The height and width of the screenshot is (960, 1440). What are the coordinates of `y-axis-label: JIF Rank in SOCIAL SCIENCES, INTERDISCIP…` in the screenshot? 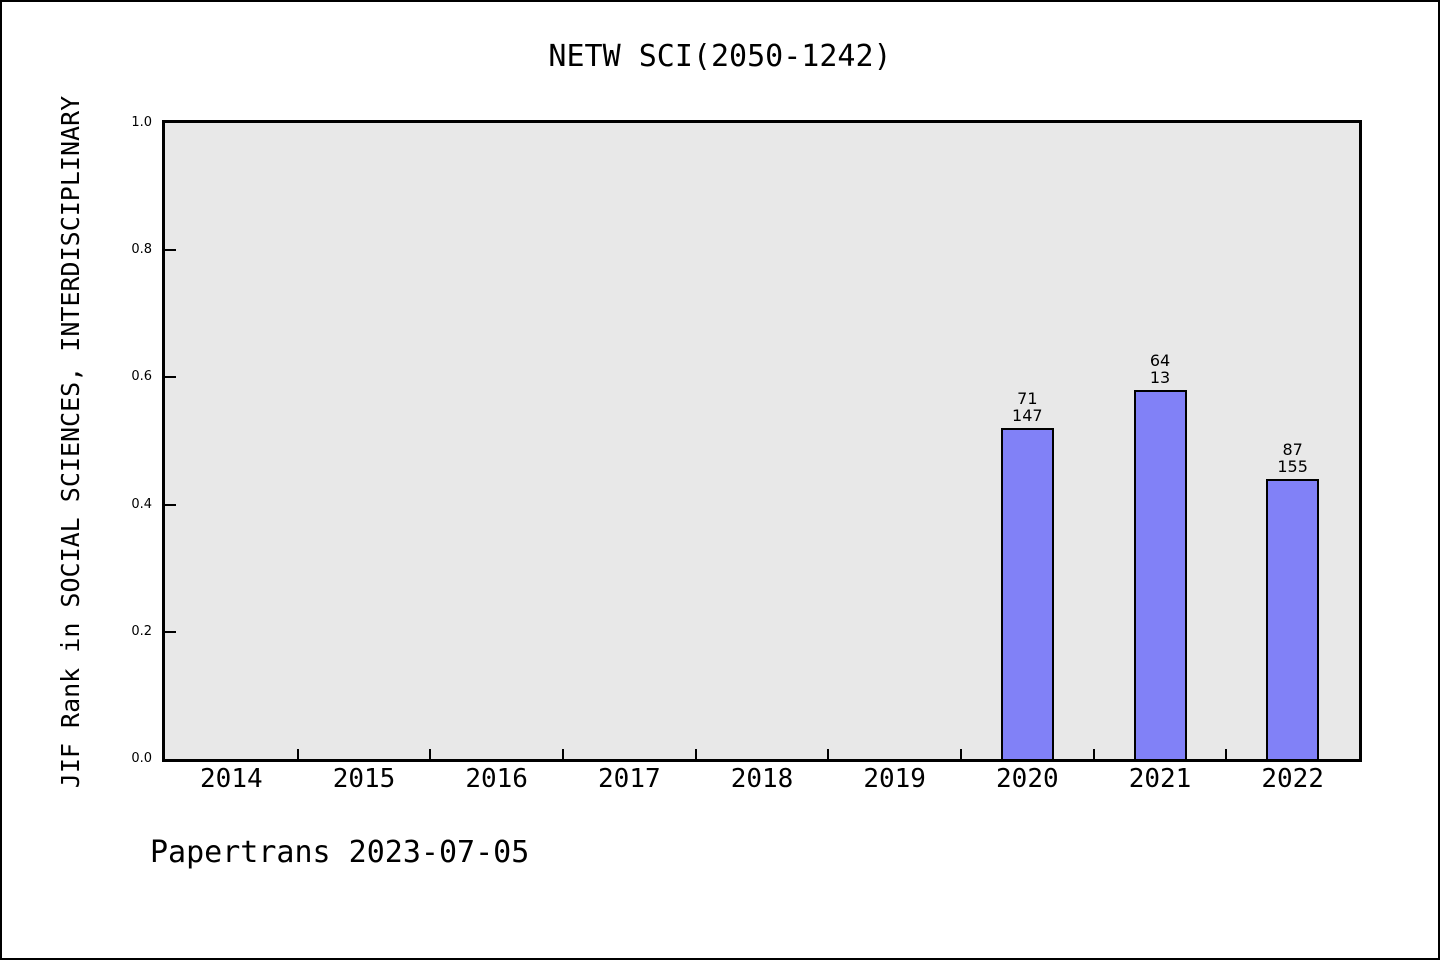 It's located at (70, 442).